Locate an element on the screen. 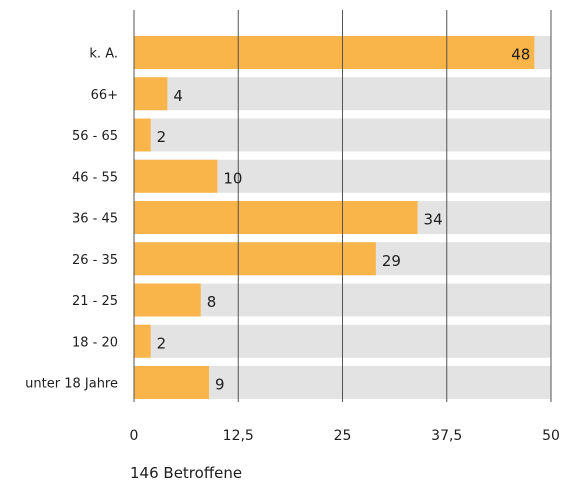 The height and width of the screenshot is (485, 566). value-label: 9 is located at coordinates (220, 385).